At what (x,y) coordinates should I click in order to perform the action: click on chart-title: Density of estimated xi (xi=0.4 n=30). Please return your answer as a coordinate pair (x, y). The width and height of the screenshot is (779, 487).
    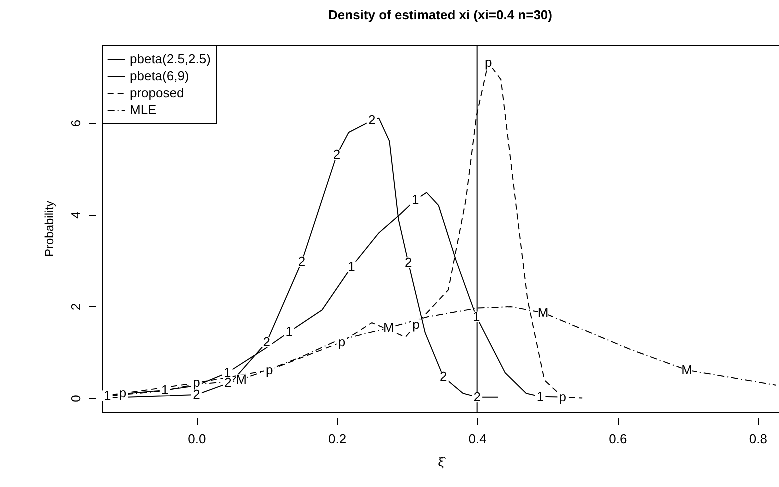
    Looking at the image, I should click on (440, 15).